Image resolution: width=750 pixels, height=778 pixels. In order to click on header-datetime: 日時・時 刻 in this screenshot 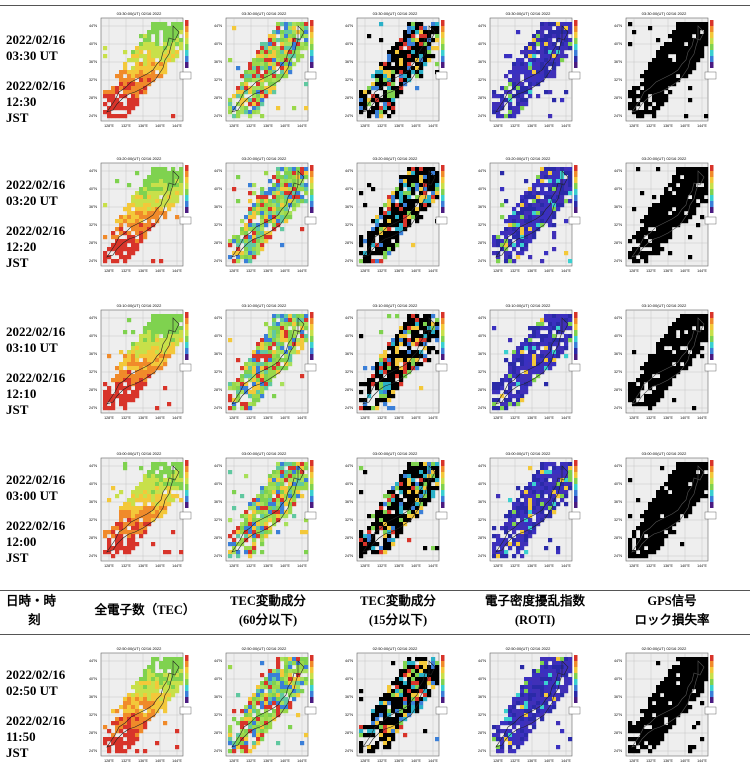, I will do `click(45, 611)`.